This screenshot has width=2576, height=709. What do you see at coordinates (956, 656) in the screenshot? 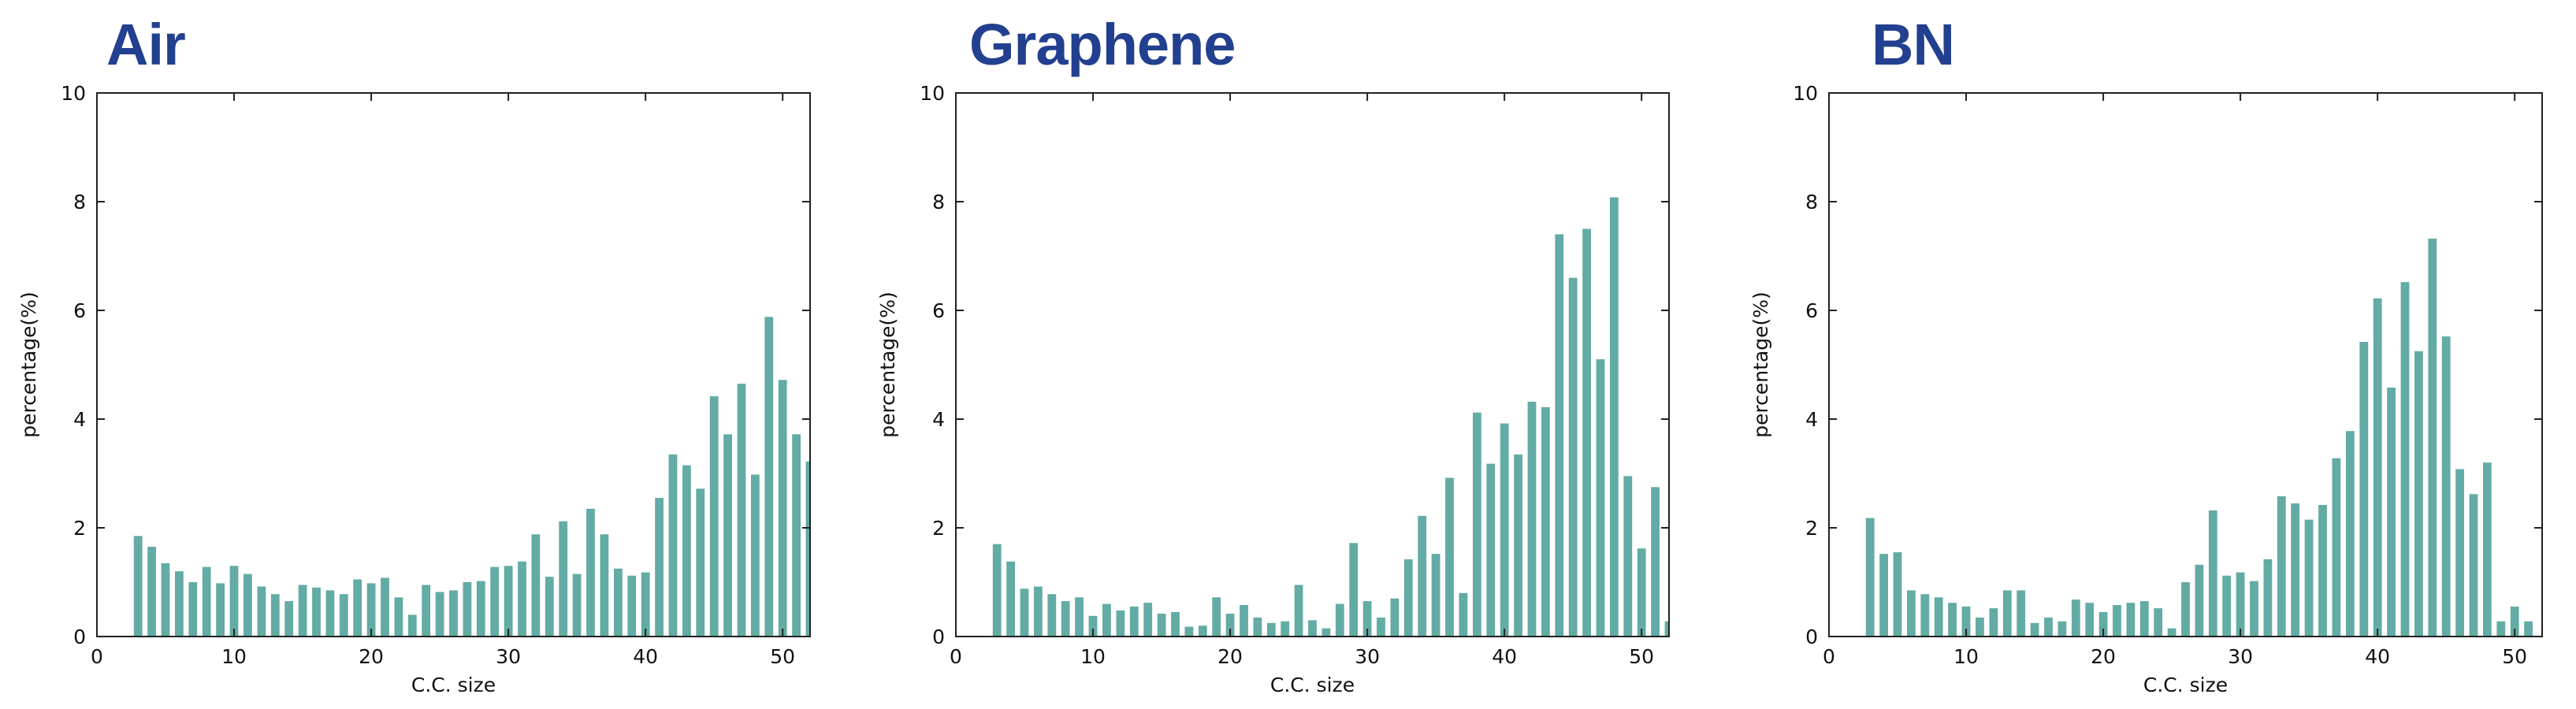
I see `x-tick-label: 0` at bounding box center [956, 656].